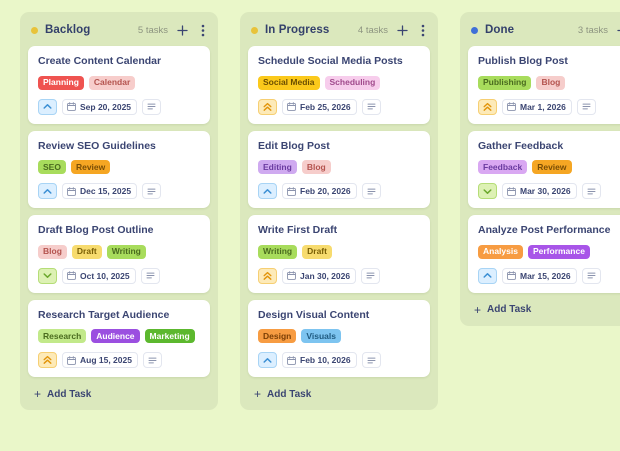 The width and height of the screenshot is (620, 451). What do you see at coordinates (543, 106) in the screenshot?
I see `due-date-text: Mar 1, 2026` at bounding box center [543, 106].